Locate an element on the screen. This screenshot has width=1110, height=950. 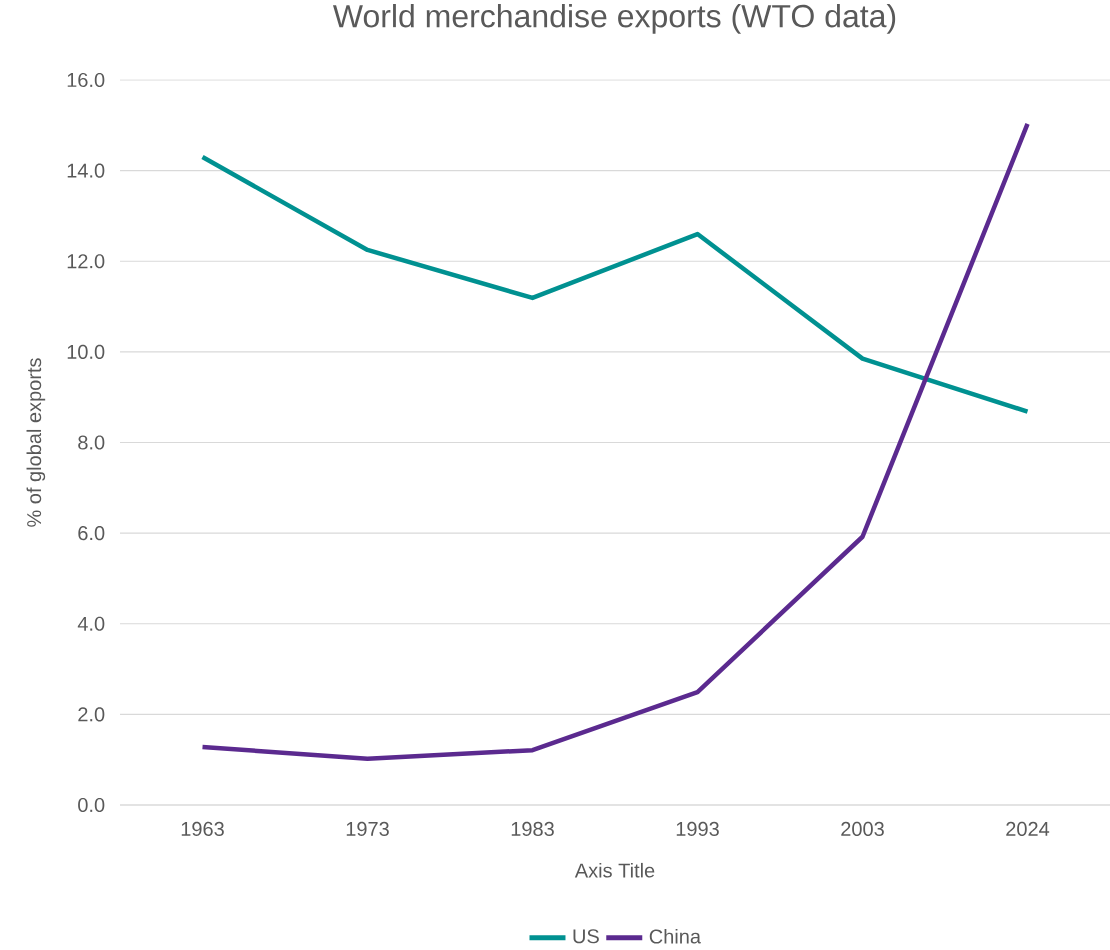
y-tick-label: 12.0 is located at coordinates (86, 261).